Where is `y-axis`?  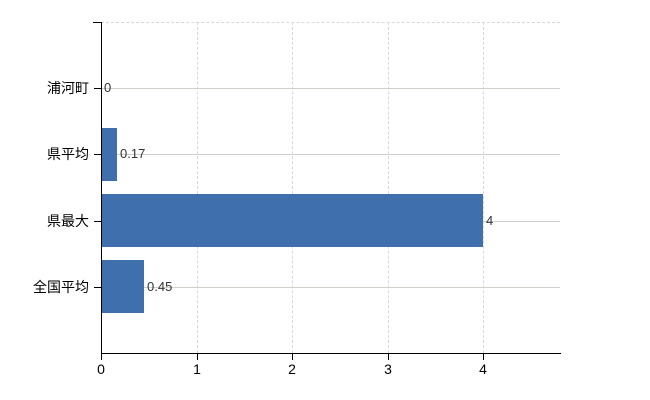 y-axis is located at coordinates (101, 188).